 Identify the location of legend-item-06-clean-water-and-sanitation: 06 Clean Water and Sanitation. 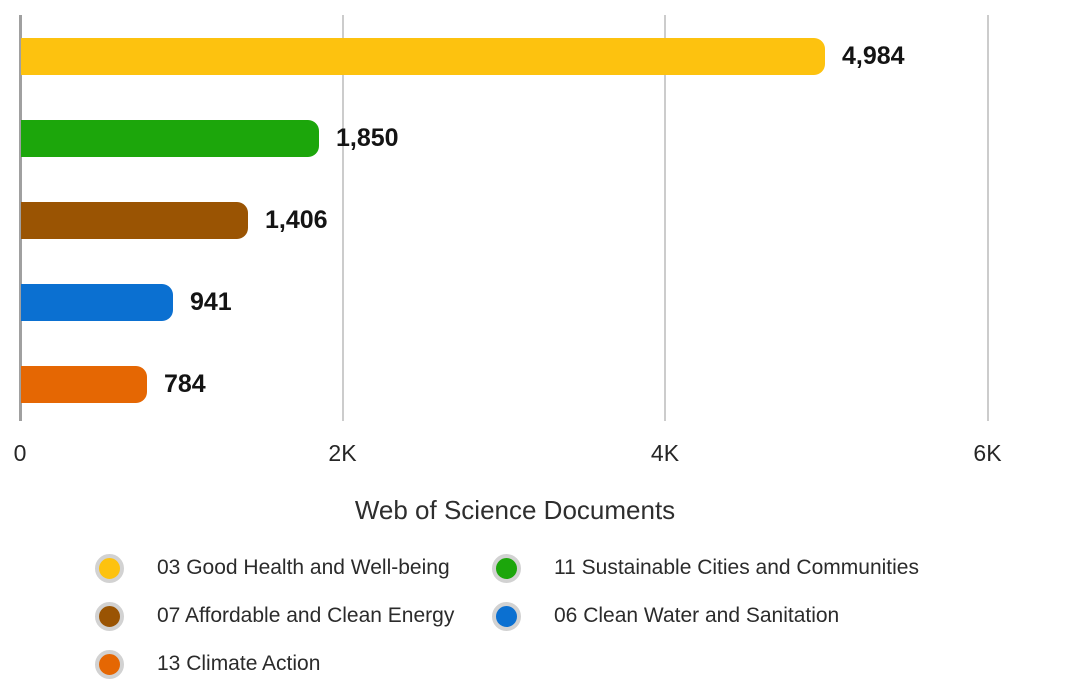
(705, 616).